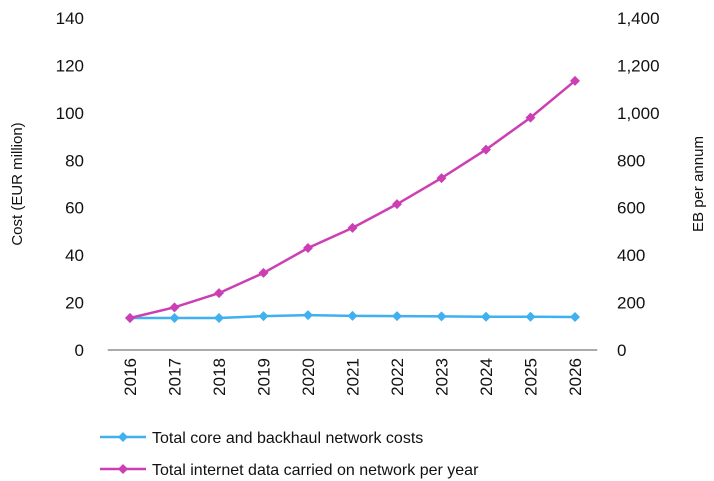 This screenshot has height=481, width=714. Describe the element at coordinates (631, 208) in the screenshot. I see `right-tick-label: 600` at that location.